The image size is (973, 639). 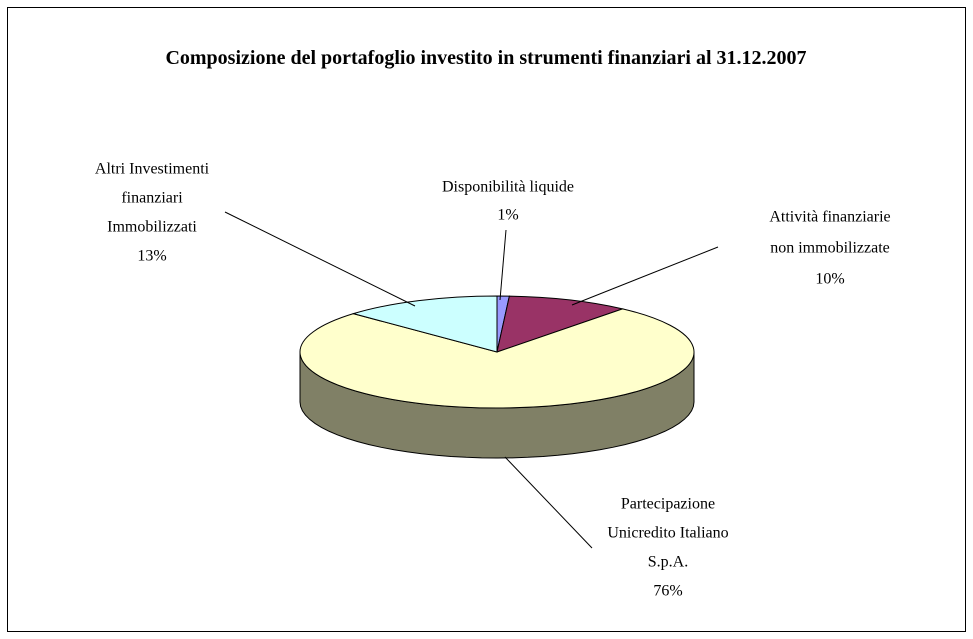 What do you see at coordinates (668, 562) in the screenshot?
I see `slice-label: S.p.A.` at bounding box center [668, 562].